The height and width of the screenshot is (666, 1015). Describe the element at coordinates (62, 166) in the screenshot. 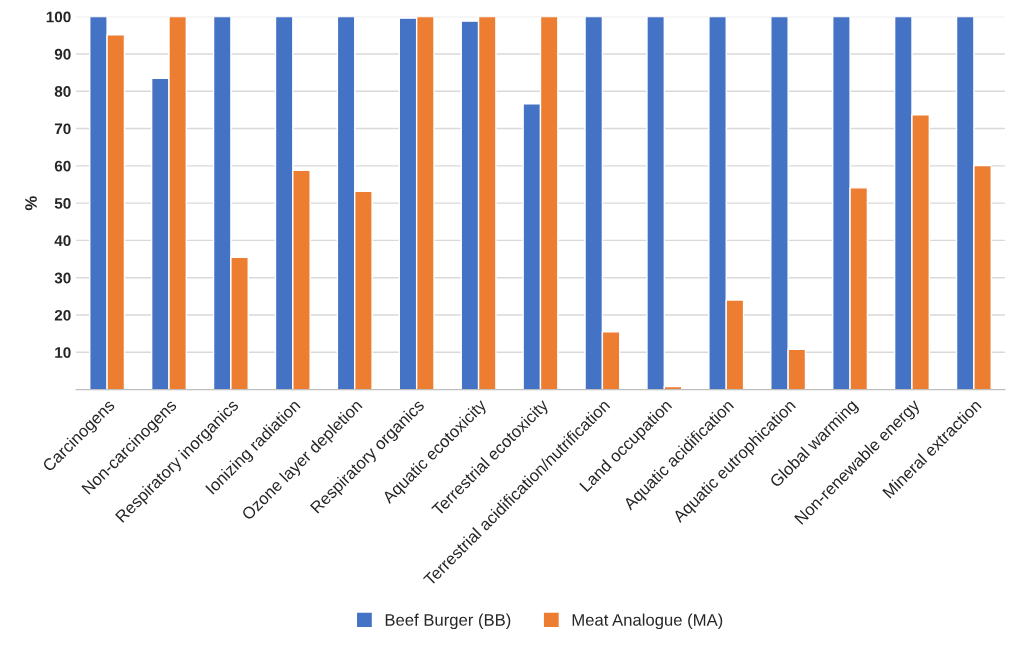

I see `y-tick-label: 60` at that location.